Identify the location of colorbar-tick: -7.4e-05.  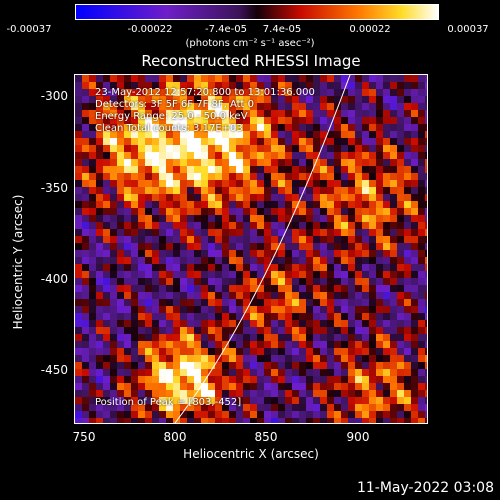
(226, 29).